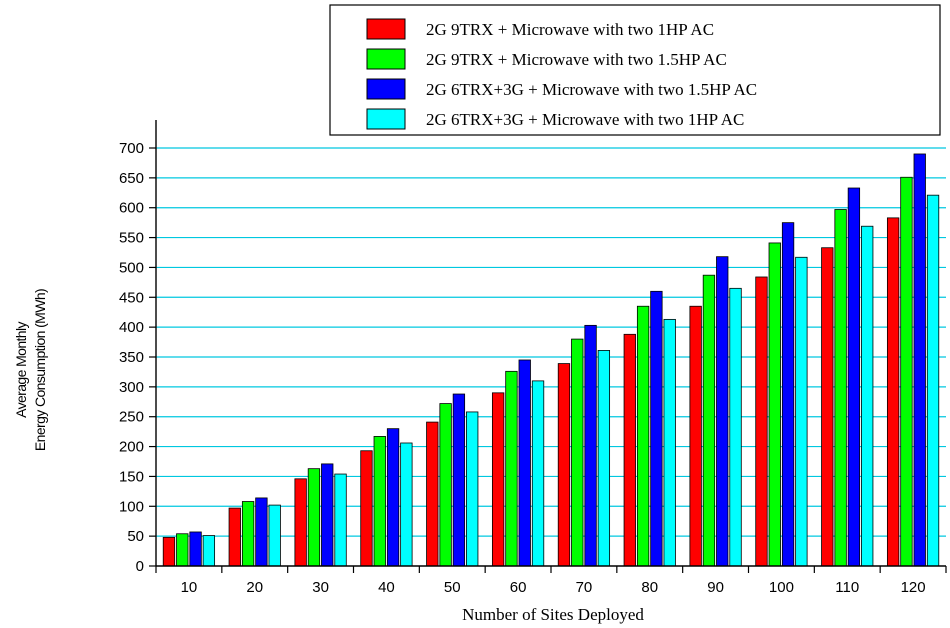 The image size is (950, 628). What do you see at coordinates (131, 476) in the screenshot?
I see `y-tick-label: 150` at bounding box center [131, 476].